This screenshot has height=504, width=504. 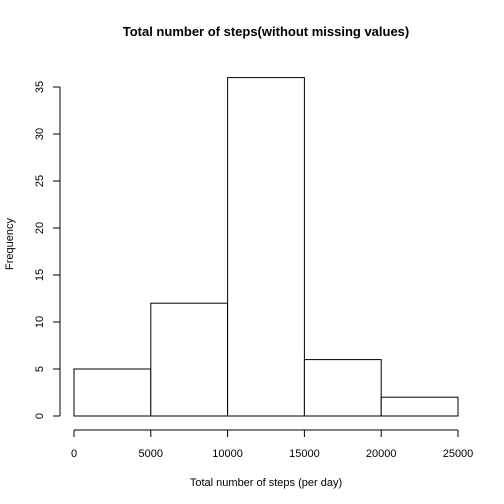 What do you see at coordinates (381, 454) in the screenshot?
I see `x-tick-label: 20000` at bounding box center [381, 454].